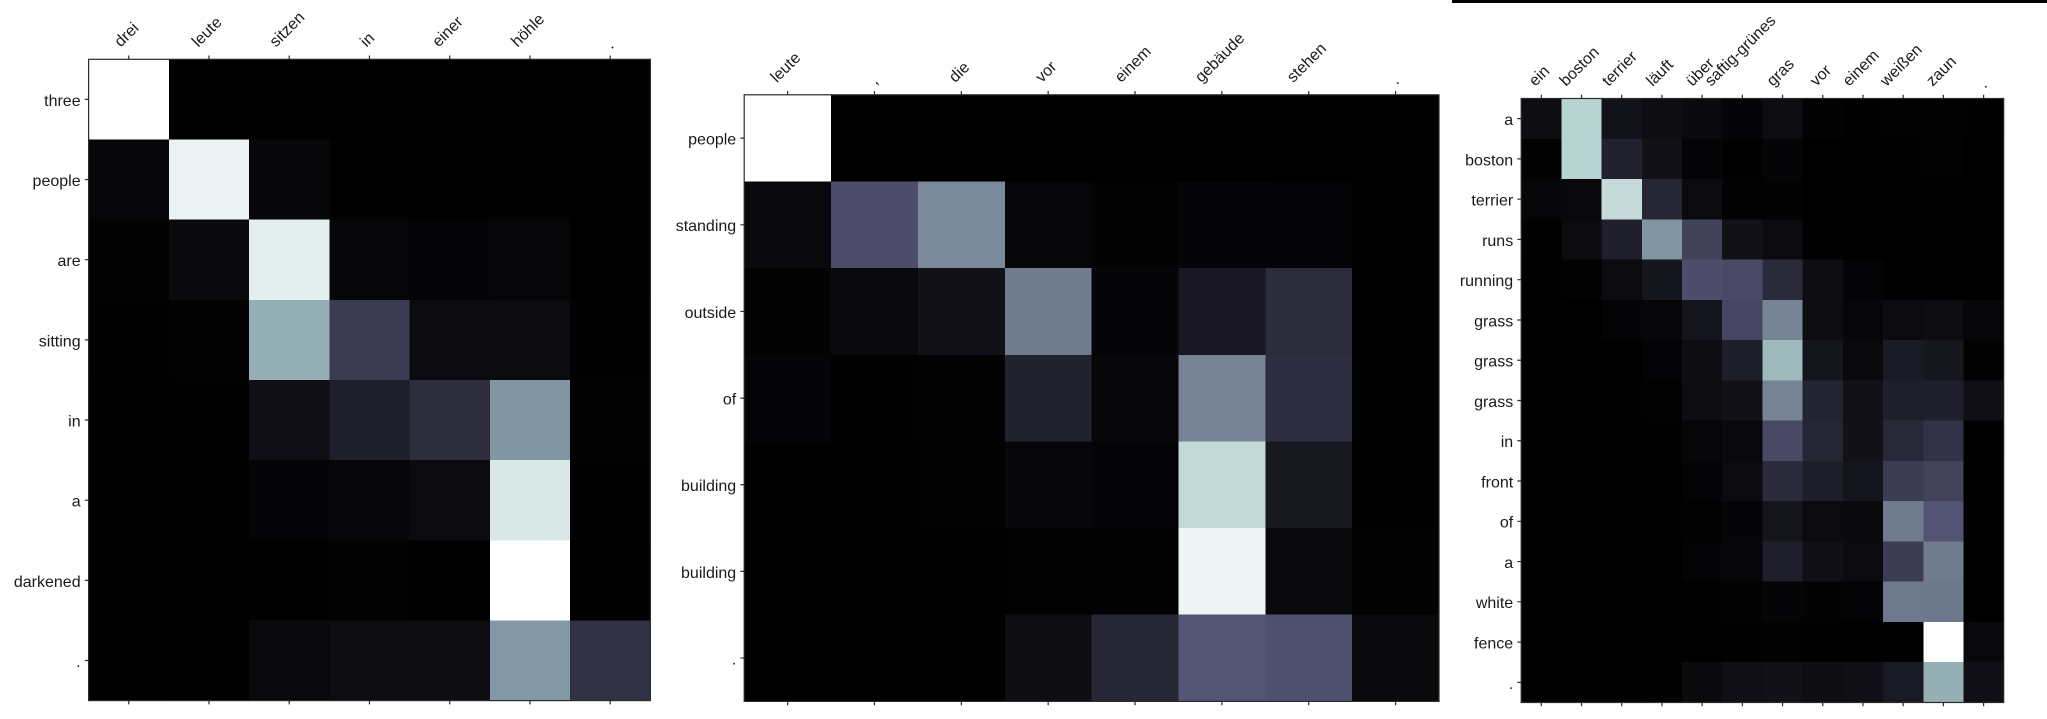 The height and width of the screenshot is (719, 2047). Describe the element at coordinates (62, 101) in the screenshot. I see `svg-text: three` at that location.